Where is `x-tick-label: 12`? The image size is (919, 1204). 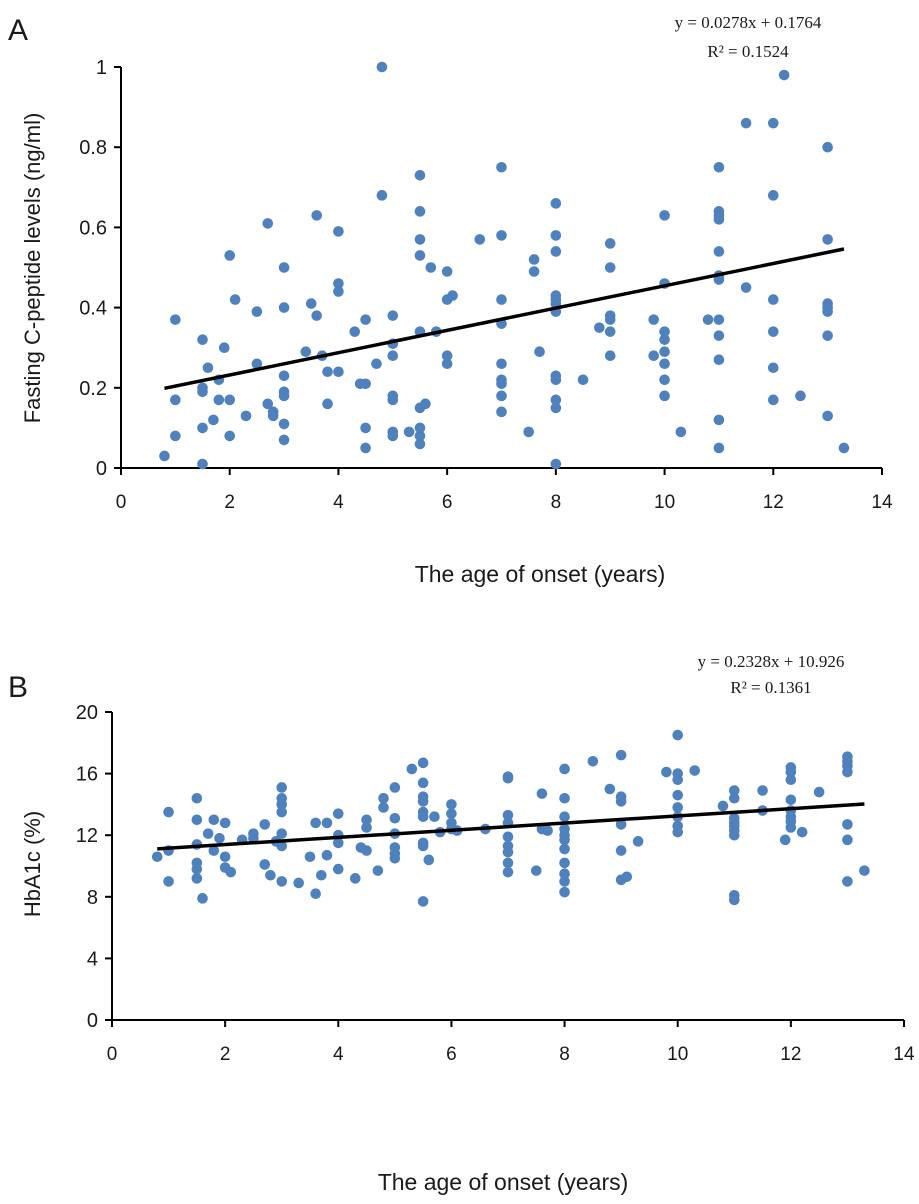
x-tick-label: 12 is located at coordinates (773, 502).